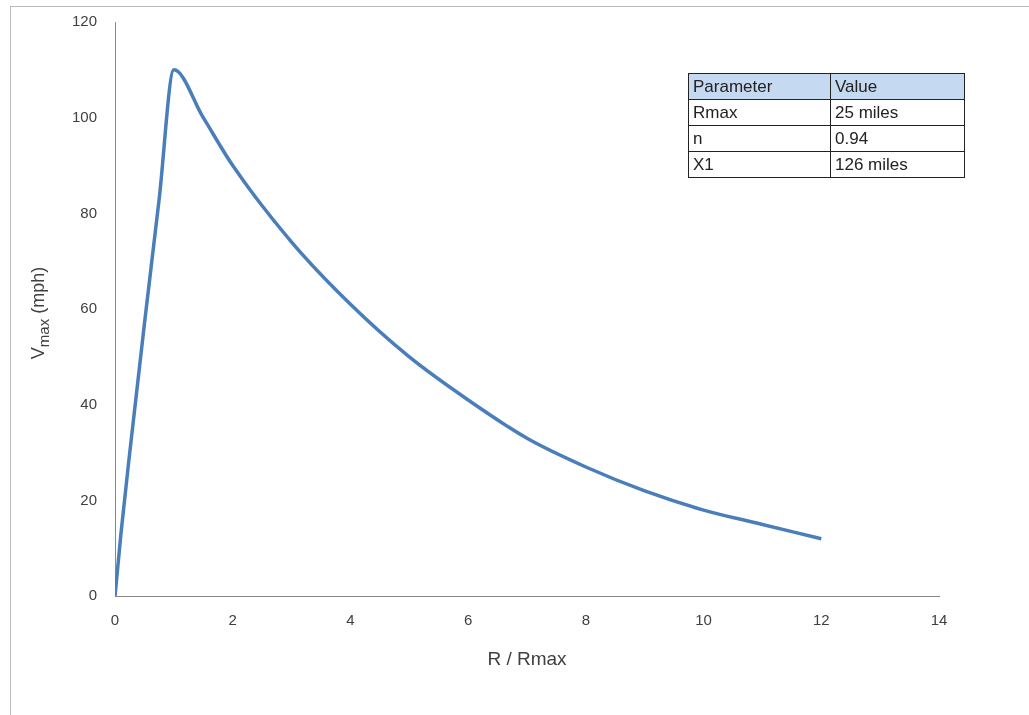 This screenshot has height=715, width=1029. I want to click on x-tick-label: 12, so click(821, 620).